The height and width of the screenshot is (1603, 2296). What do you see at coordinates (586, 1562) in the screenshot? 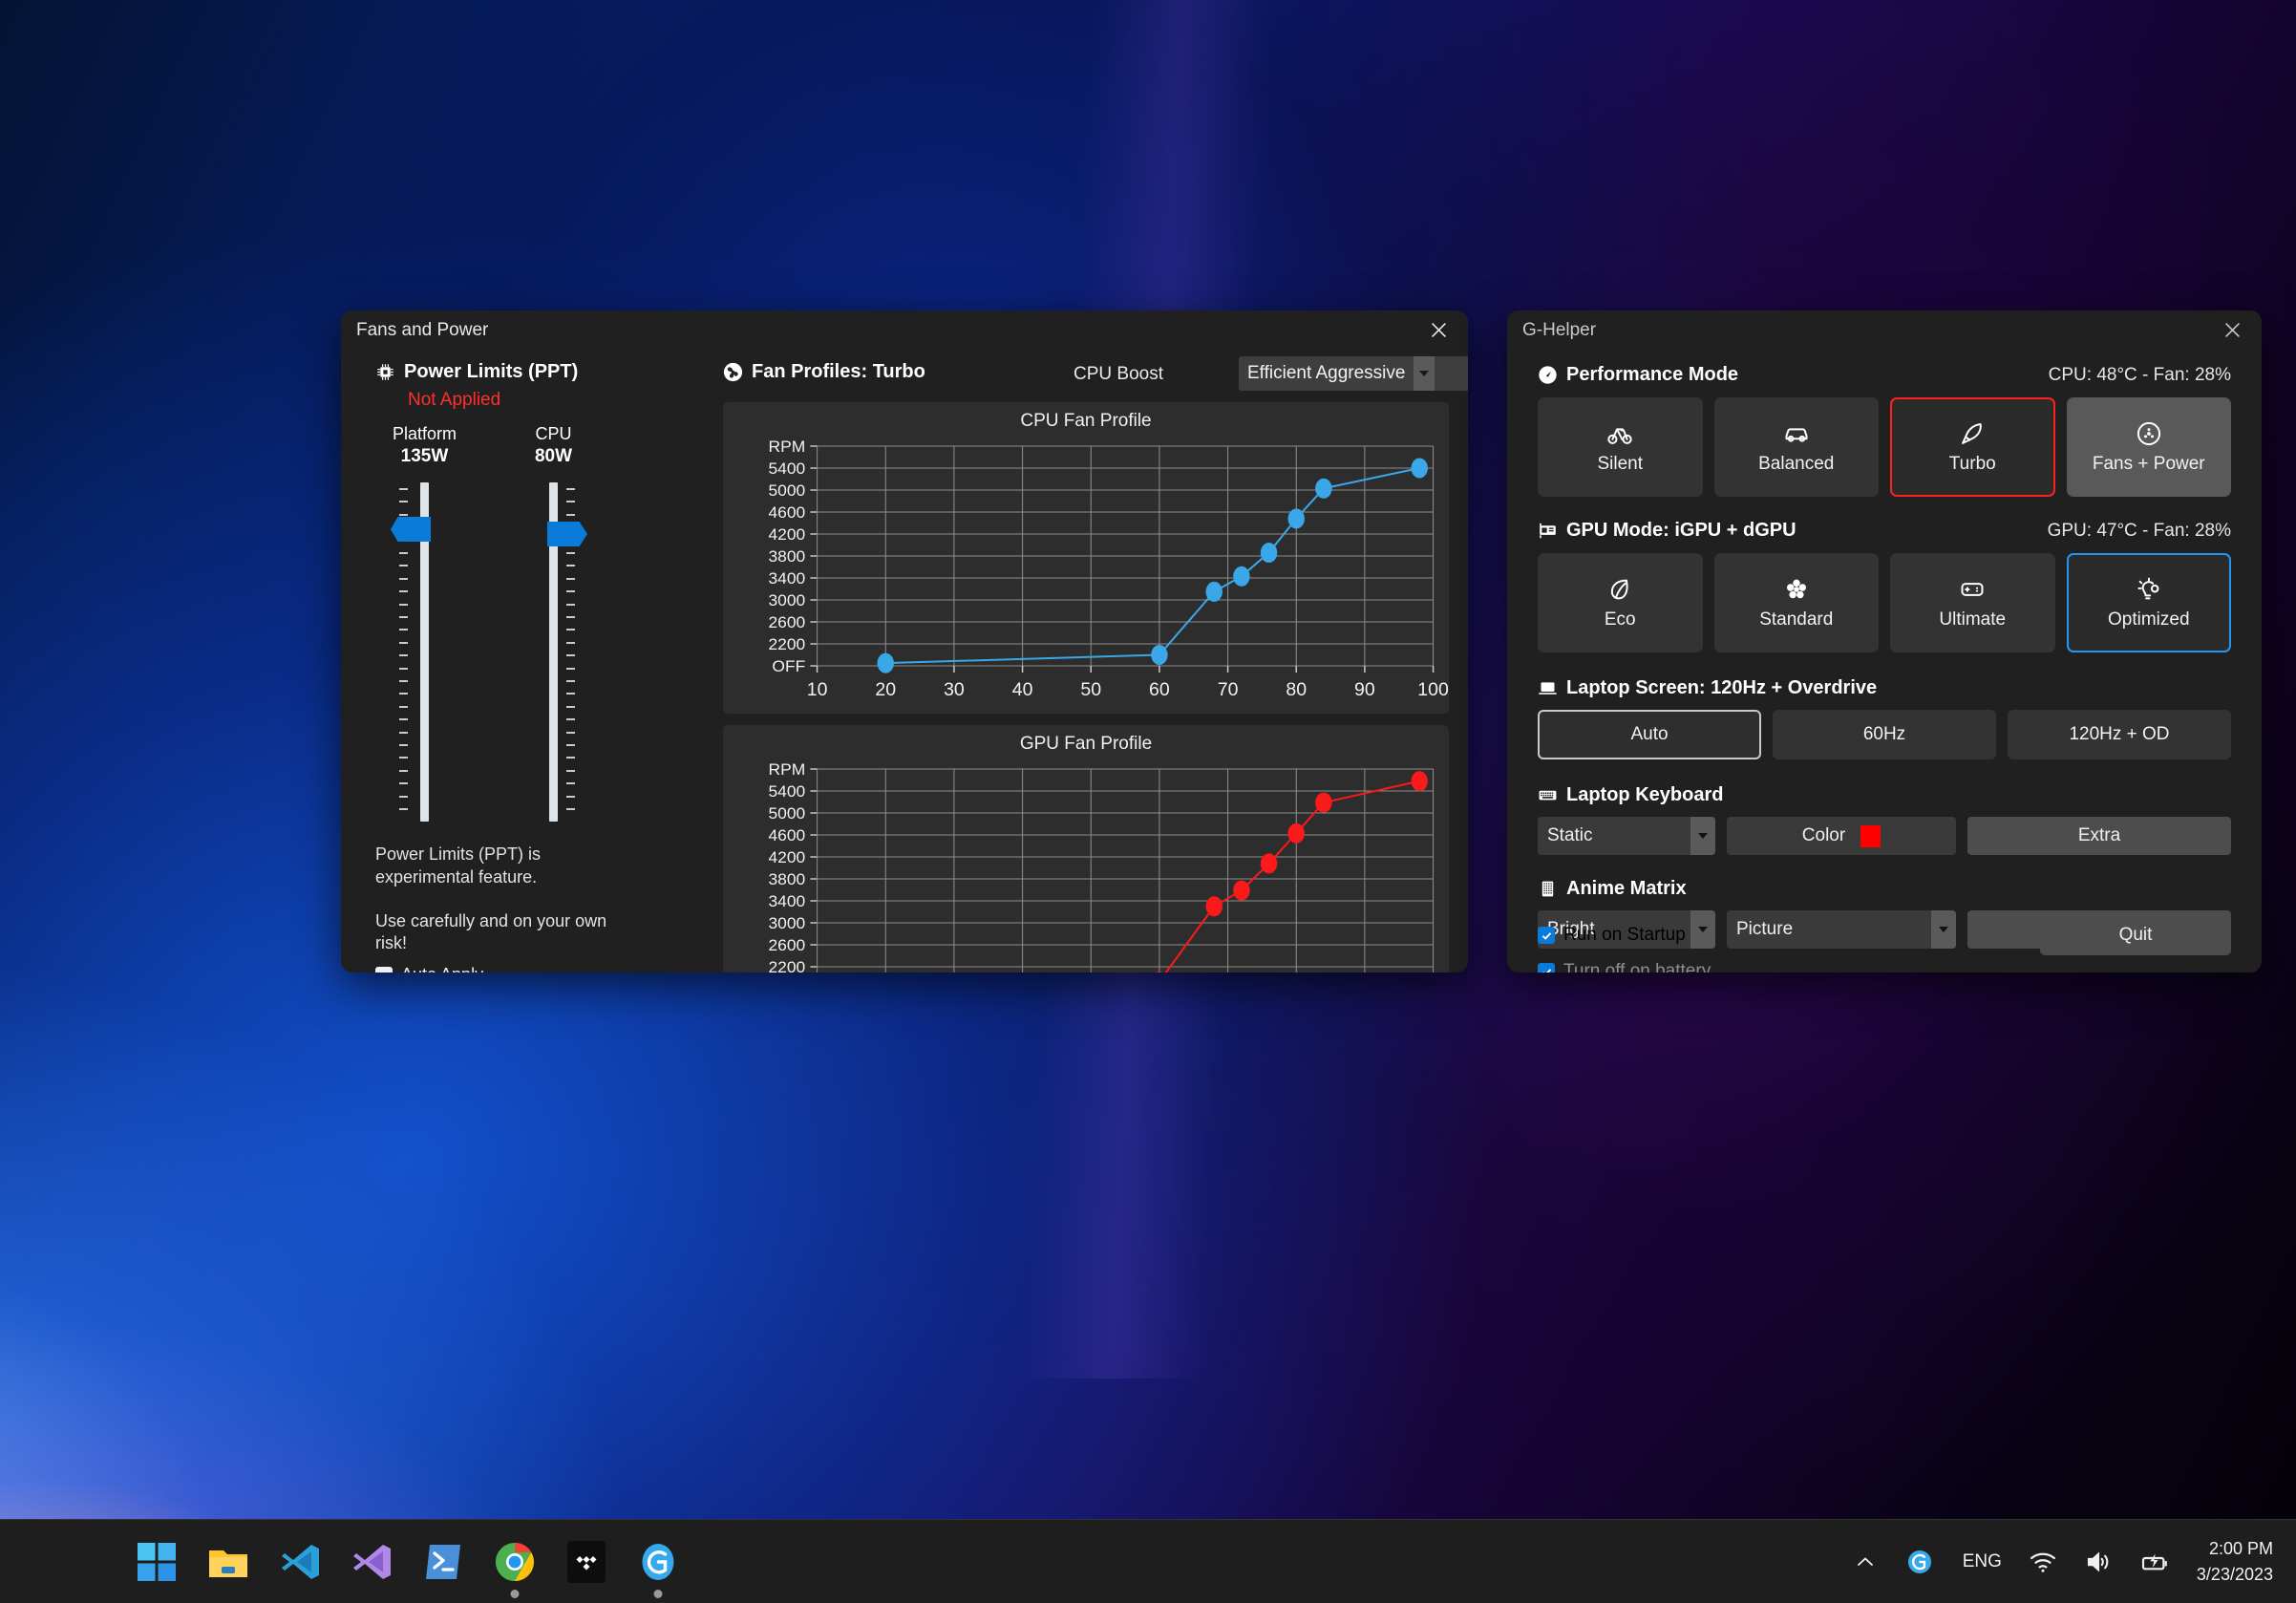
I see `tidal-icon` at bounding box center [586, 1562].